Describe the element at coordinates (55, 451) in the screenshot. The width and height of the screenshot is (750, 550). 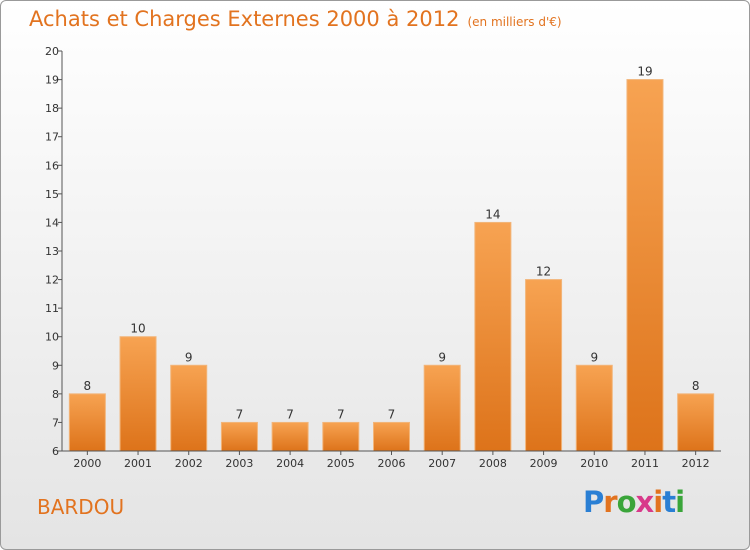
I see `y-tick-label: 6` at that location.